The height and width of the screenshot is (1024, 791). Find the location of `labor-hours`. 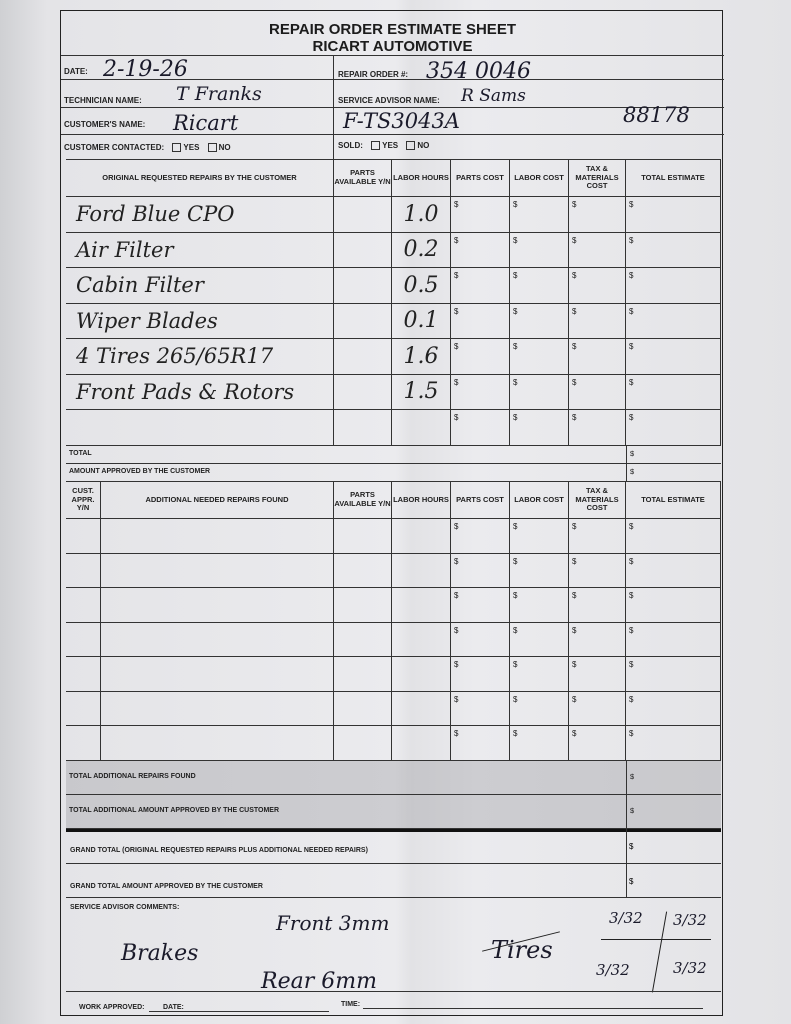

labor-hours is located at coordinates (421, 427).